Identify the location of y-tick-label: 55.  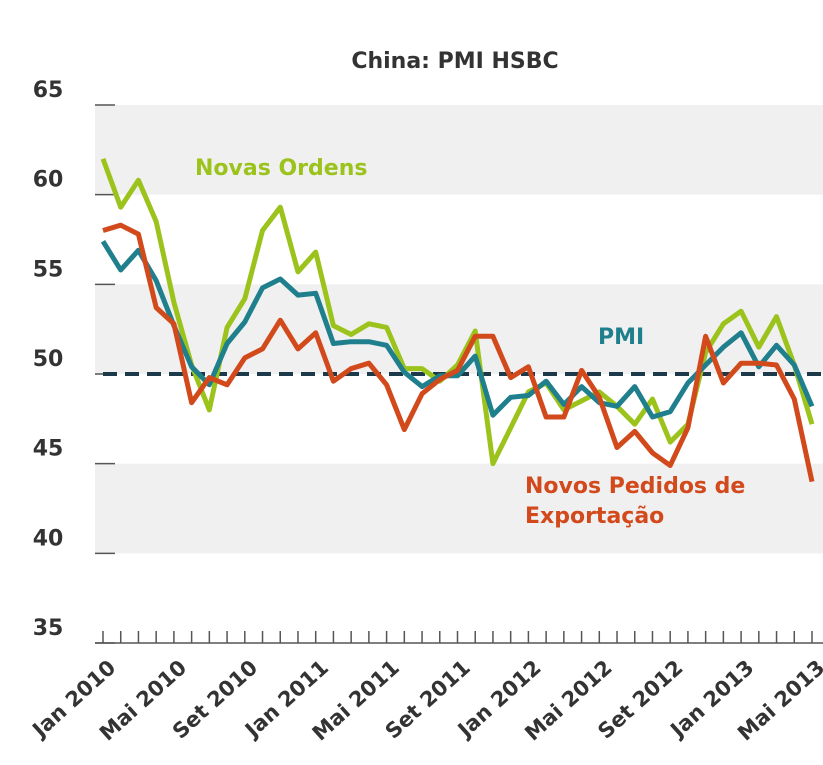
(48, 269).